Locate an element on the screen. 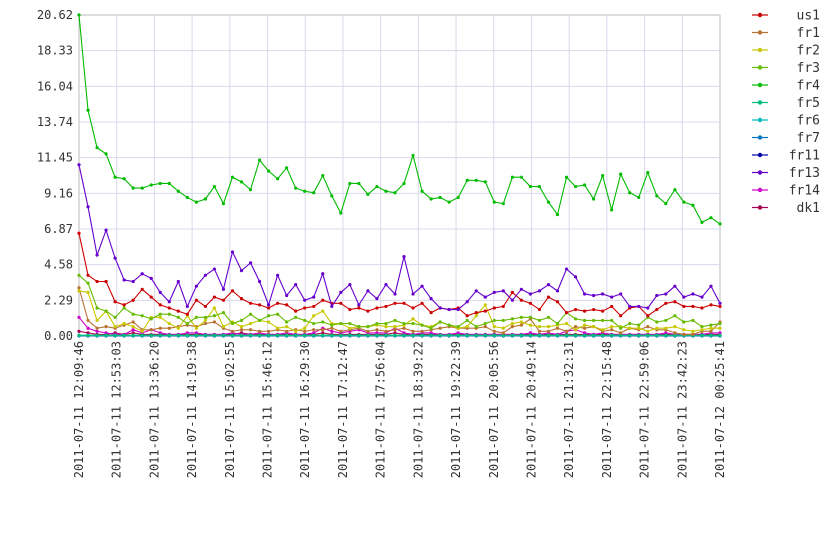 The height and width of the screenshot is (560, 840). x-tick-label: 2011-07-11 21:32:31 is located at coordinates (569, 409).